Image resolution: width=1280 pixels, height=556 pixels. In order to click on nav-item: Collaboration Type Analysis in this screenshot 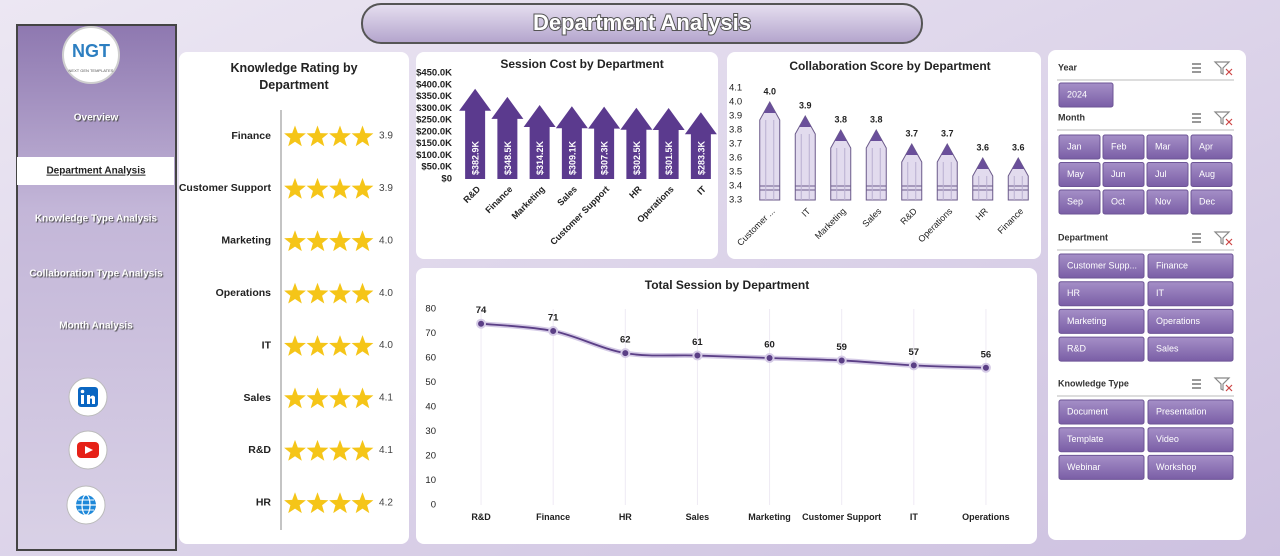, I will do `click(96, 274)`.